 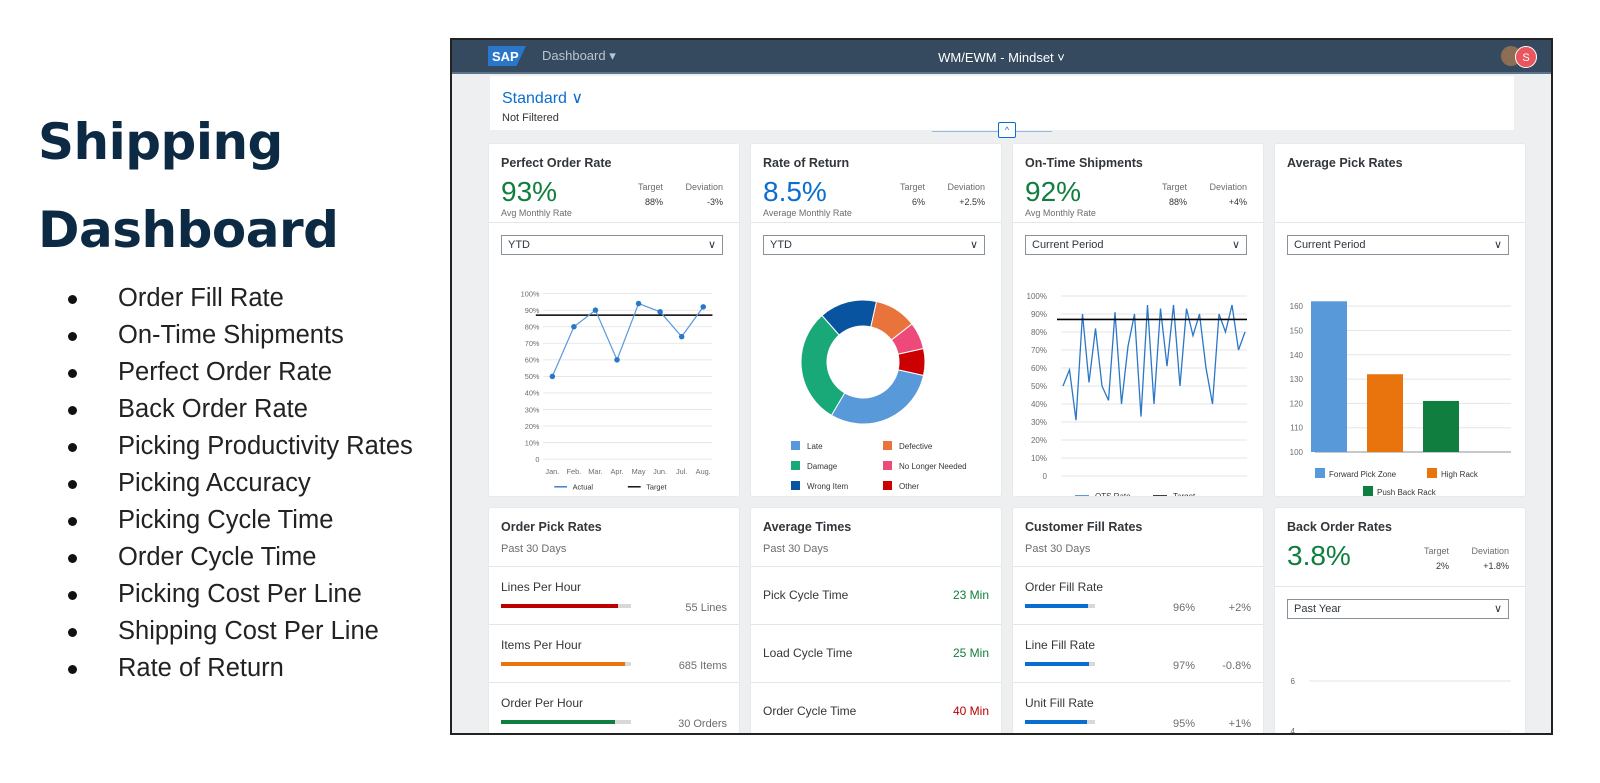 I want to click on shell-bar: SAP Dashboard ▾ WM/EWM - Mindset ˅ S, so click(x=1001, y=57).